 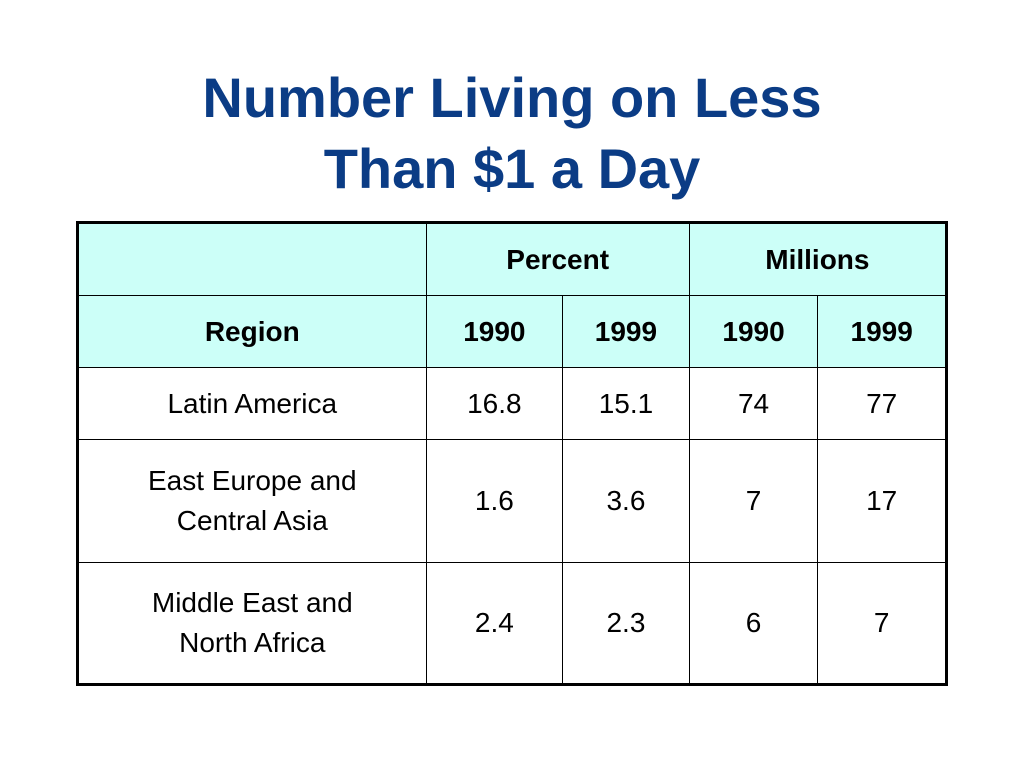 I want to click on value-cell: 2.3, so click(x=626, y=623).